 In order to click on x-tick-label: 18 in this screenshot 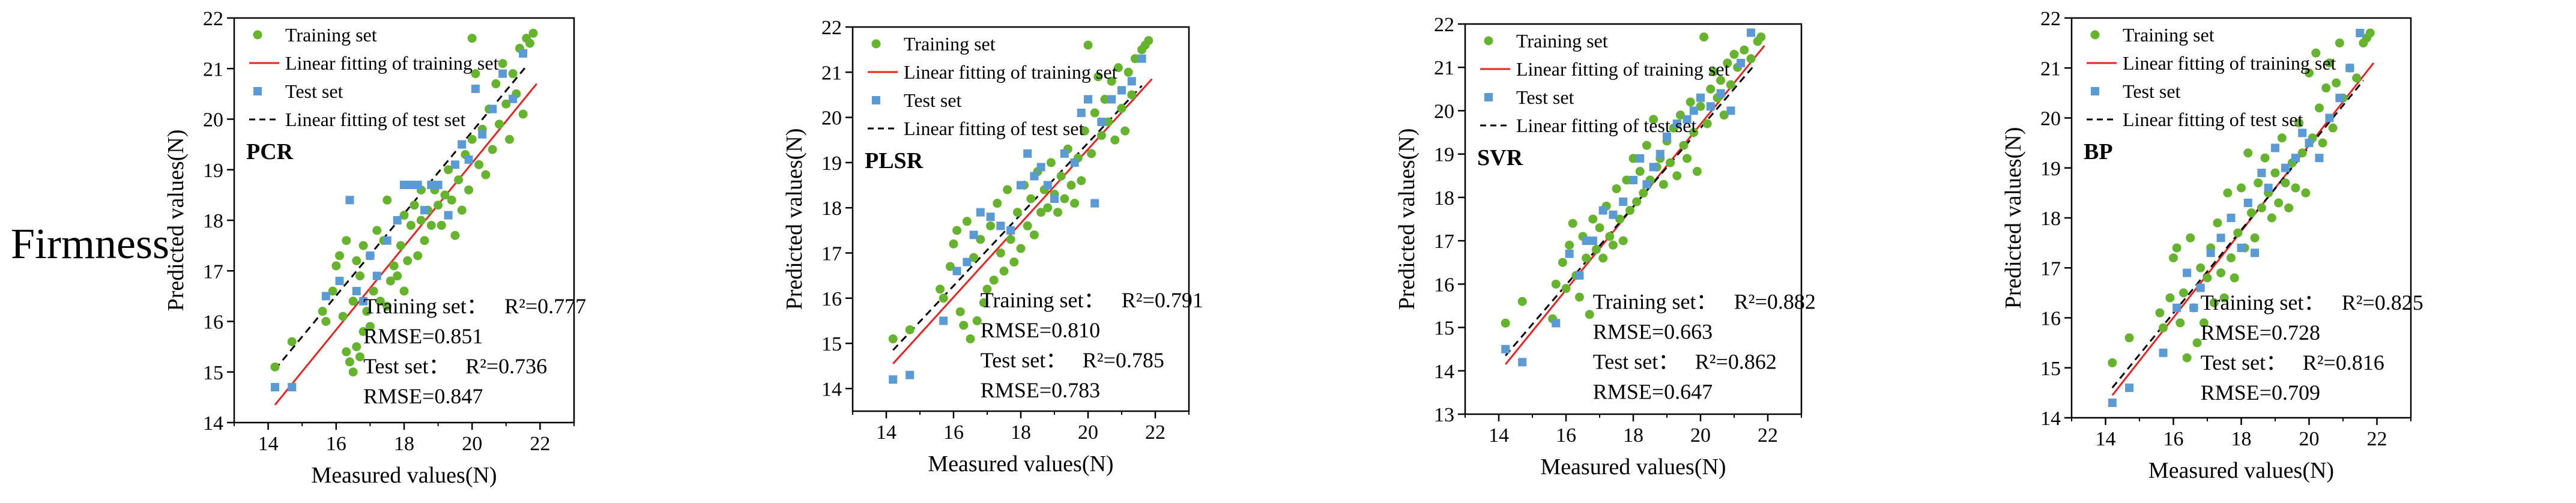, I will do `click(1633, 435)`.